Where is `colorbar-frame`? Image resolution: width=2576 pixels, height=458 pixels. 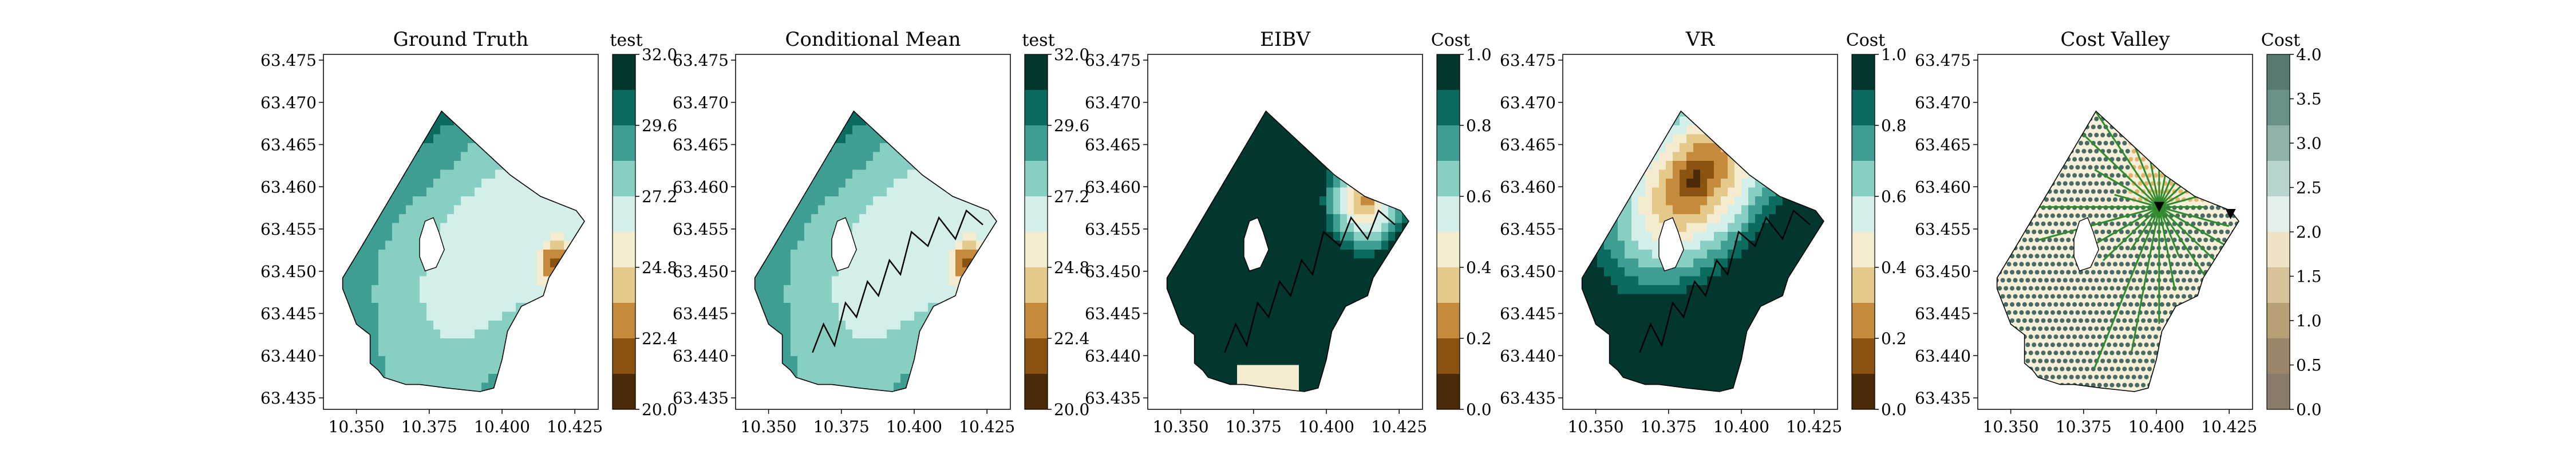
colorbar-frame is located at coordinates (1036, 232).